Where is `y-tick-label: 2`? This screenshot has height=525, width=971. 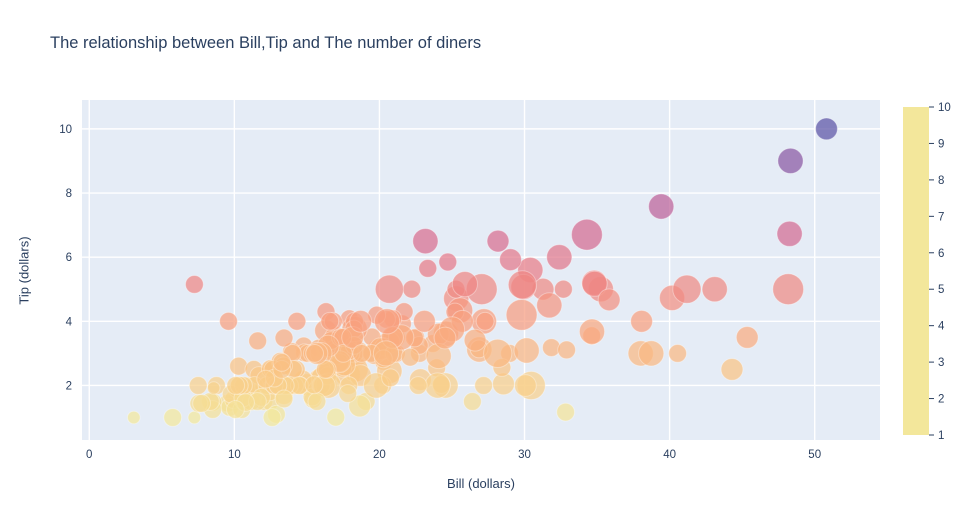
y-tick-label: 2 is located at coordinates (69, 386).